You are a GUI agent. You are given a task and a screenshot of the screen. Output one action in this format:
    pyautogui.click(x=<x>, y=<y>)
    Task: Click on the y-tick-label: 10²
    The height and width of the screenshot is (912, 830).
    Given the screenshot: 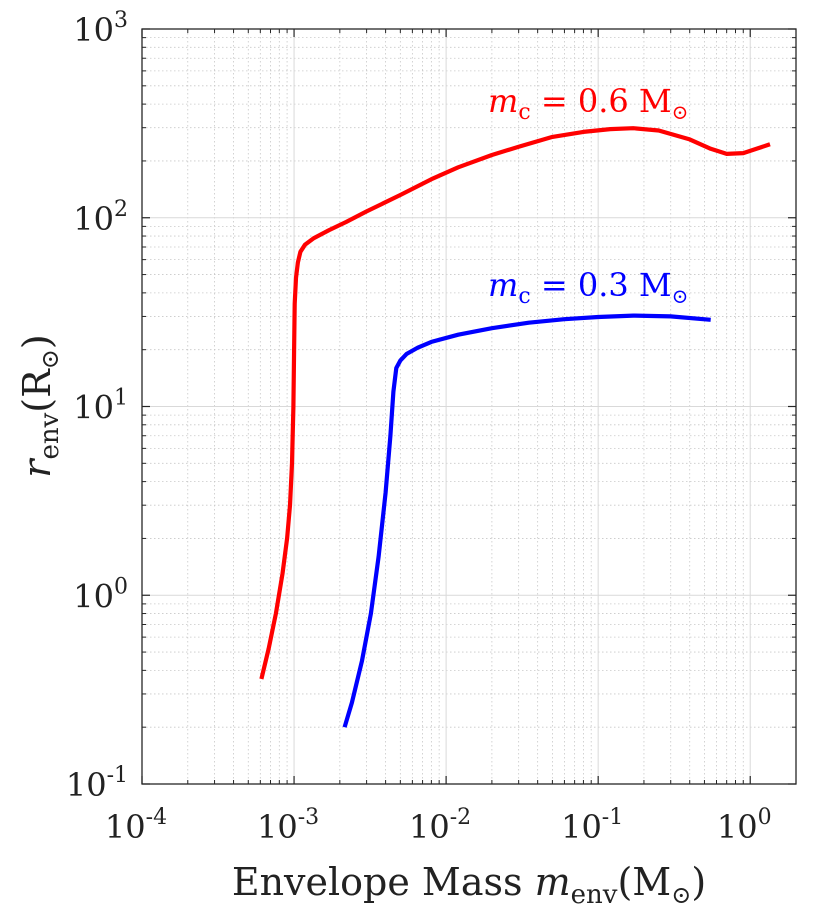 What is the action you would take?
    pyautogui.click(x=100, y=217)
    